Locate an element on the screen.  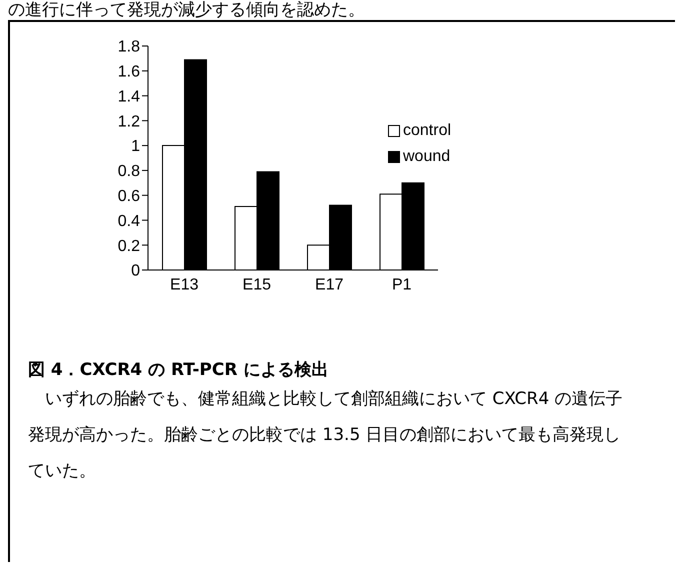
x-tick-label: E15 is located at coordinates (257, 285).